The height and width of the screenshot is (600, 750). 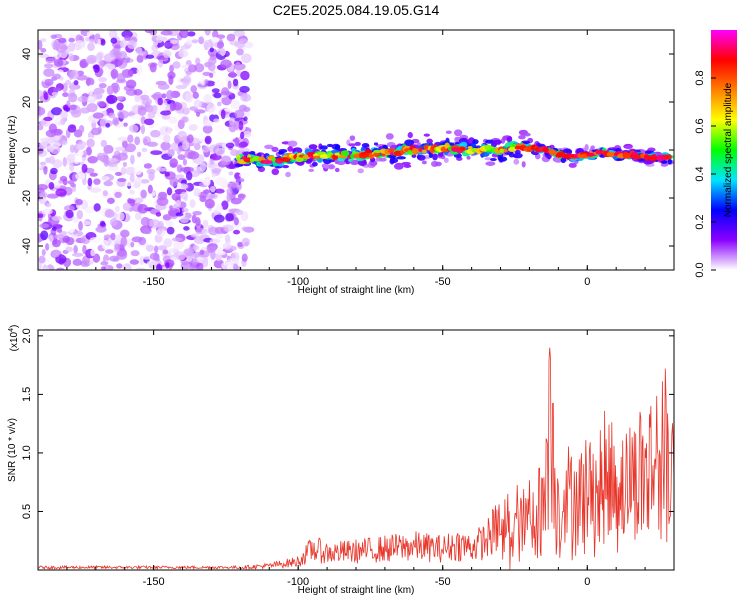 What do you see at coordinates (27, 246) in the screenshot?
I see `y-tick-label: -40` at bounding box center [27, 246].